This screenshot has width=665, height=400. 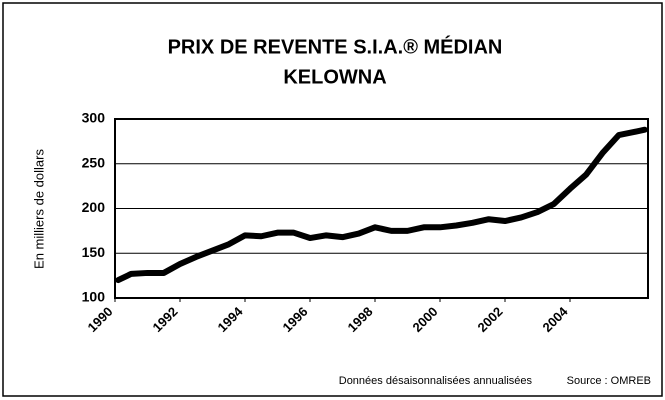 What do you see at coordinates (94, 252) in the screenshot?
I see `y-tick-label: 150` at bounding box center [94, 252].